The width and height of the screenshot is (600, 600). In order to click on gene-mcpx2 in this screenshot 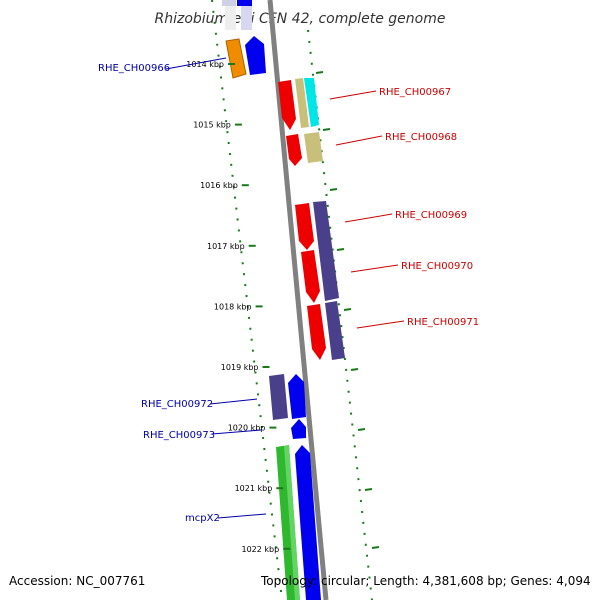, I will do `click(308, 522)`.